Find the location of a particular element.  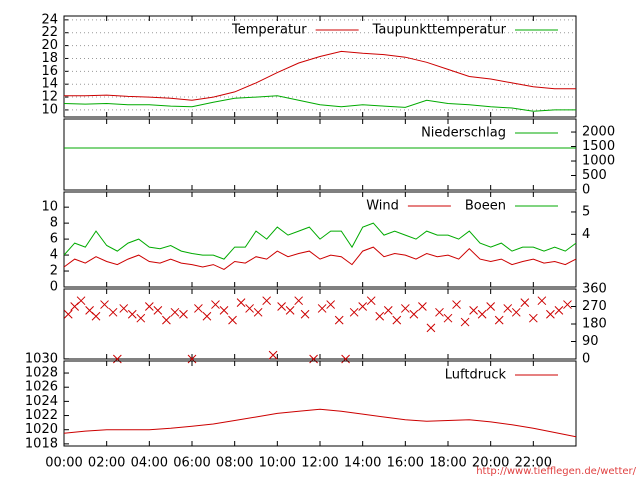

x-tick-label: 16:00 is located at coordinates (405, 463).